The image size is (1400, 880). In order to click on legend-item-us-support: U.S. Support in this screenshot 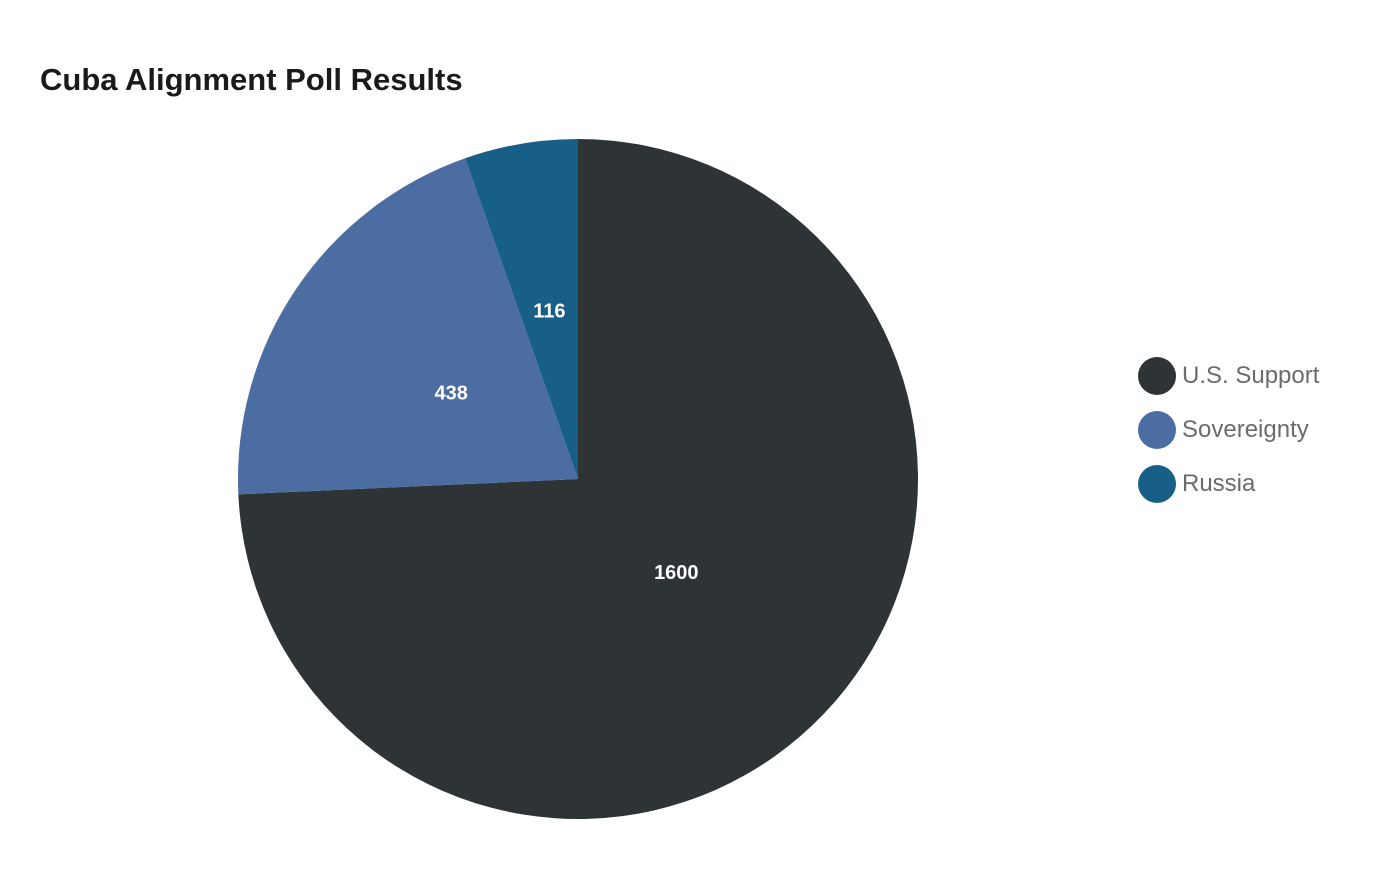, I will do `click(1228, 376)`.